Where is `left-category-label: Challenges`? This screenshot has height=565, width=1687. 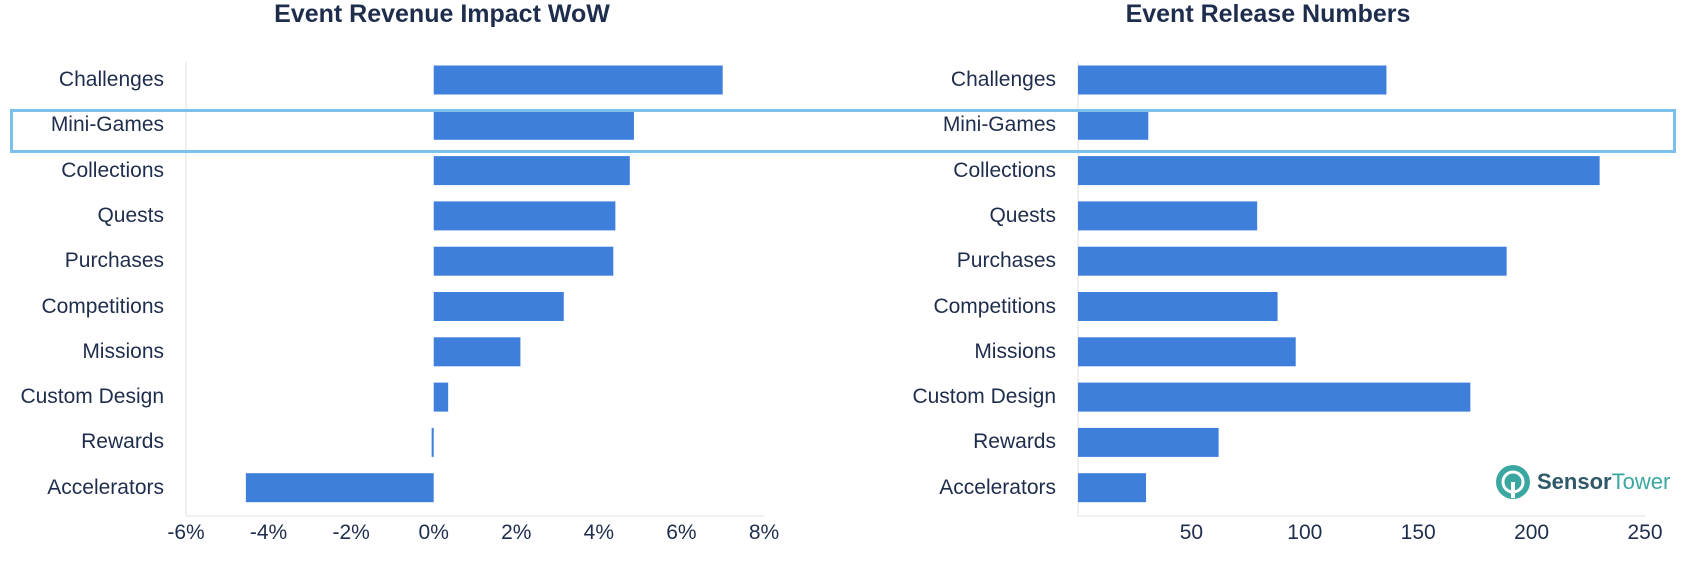 left-category-label: Challenges is located at coordinates (111, 79).